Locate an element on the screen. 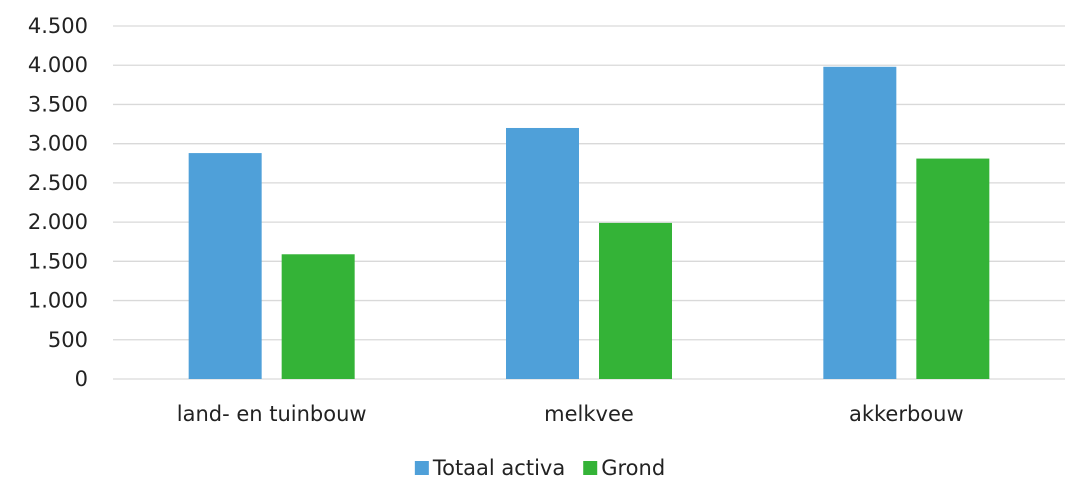 The image size is (1081, 481). x-tick-label: akkerbouw is located at coordinates (906, 414).